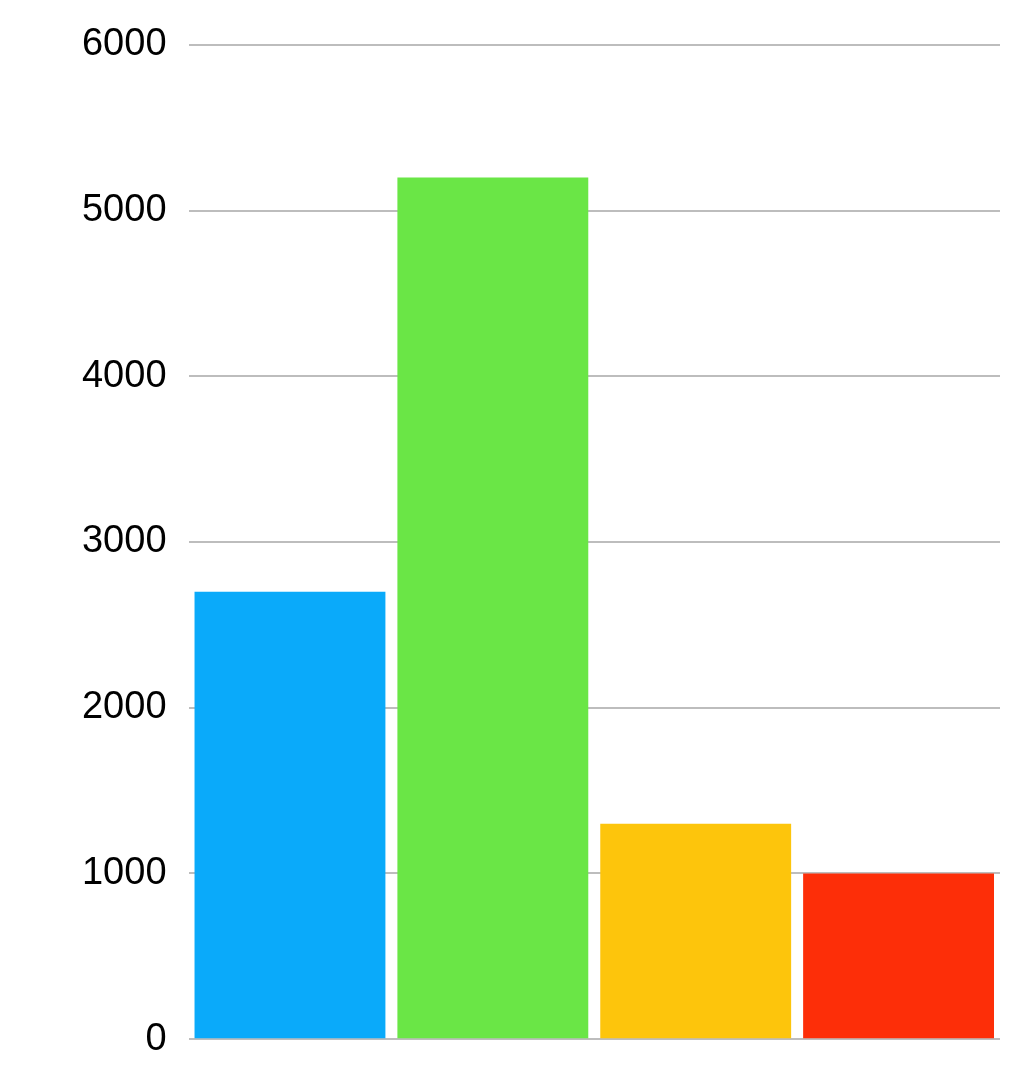 The height and width of the screenshot is (1084, 1030). Describe the element at coordinates (124, 539) in the screenshot. I see `y-tick-label: 3000` at that location.